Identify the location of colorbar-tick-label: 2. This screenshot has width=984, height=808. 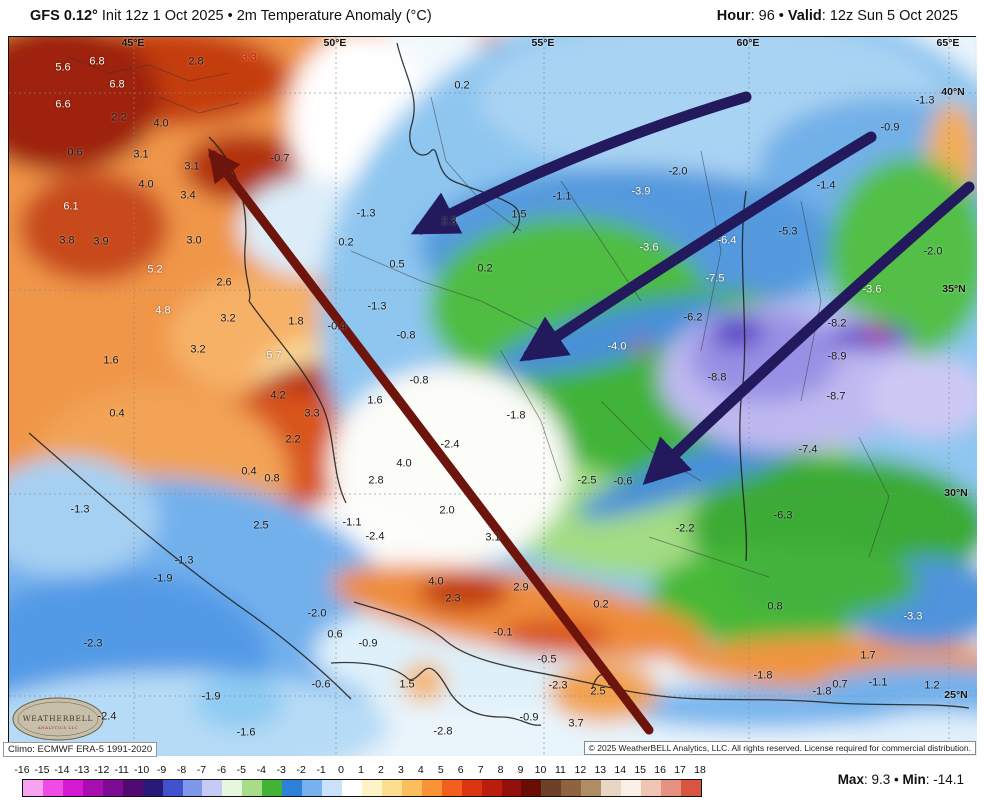
(381, 770).